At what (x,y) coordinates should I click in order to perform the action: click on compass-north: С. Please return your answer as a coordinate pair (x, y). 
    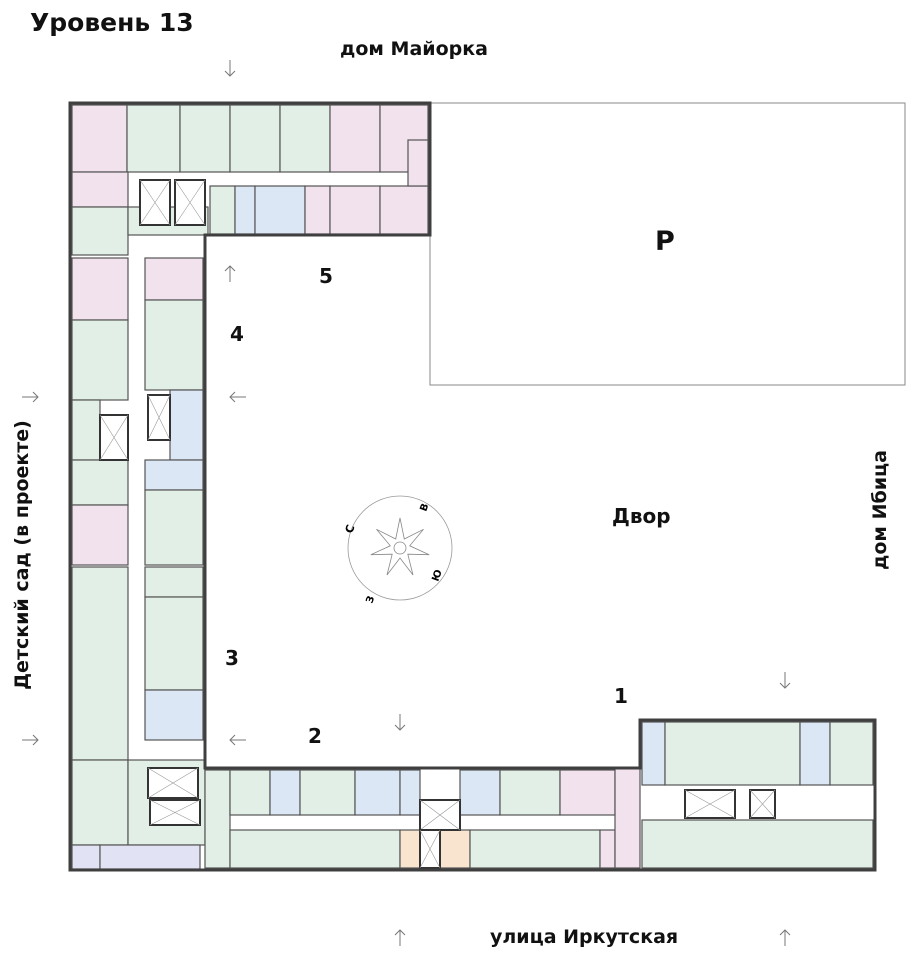
    Looking at the image, I should click on (350, 529).